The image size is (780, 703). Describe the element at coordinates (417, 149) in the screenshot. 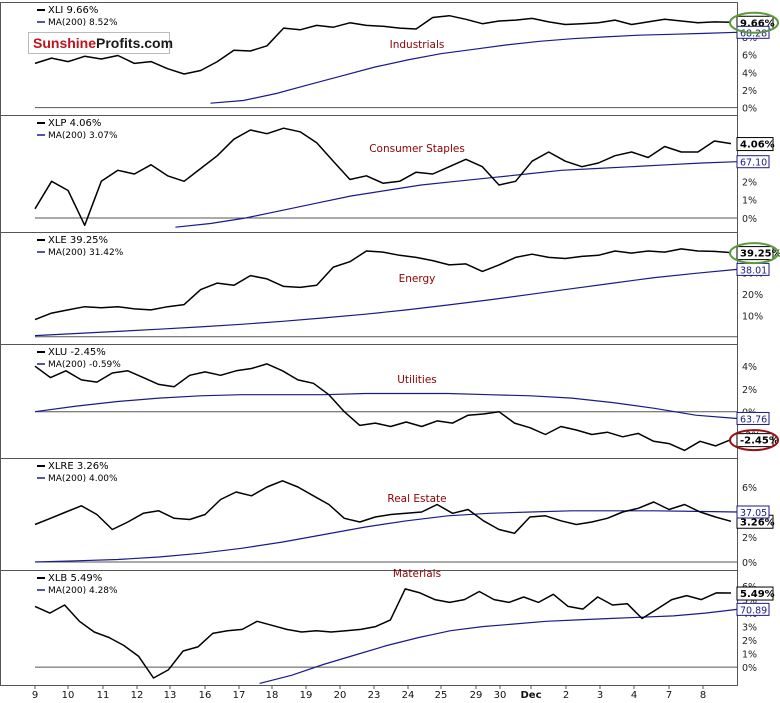

I see `sector-title: Consumer Staples` at that location.